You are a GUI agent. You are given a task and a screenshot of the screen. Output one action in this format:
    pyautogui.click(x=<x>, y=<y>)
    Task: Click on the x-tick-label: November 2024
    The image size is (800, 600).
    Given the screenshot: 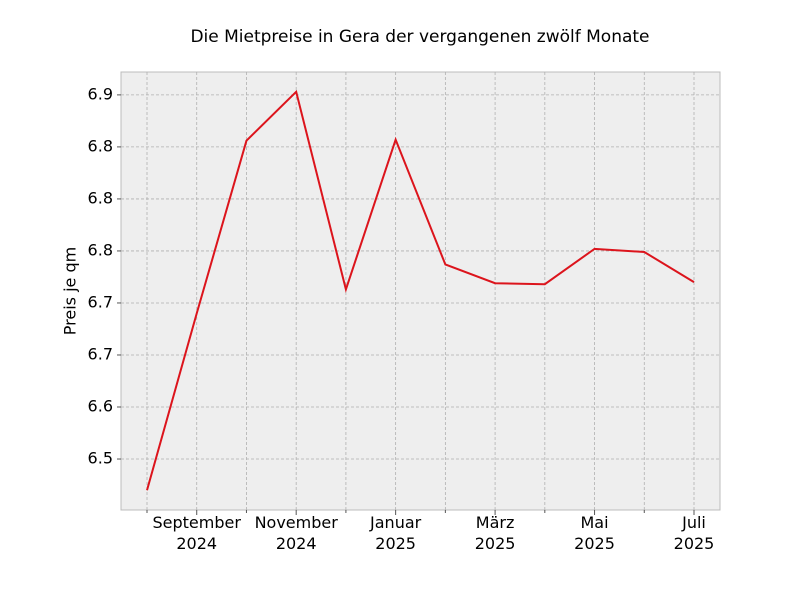 What is the action you would take?
    pyautogui.click(x=297, y=533)
    